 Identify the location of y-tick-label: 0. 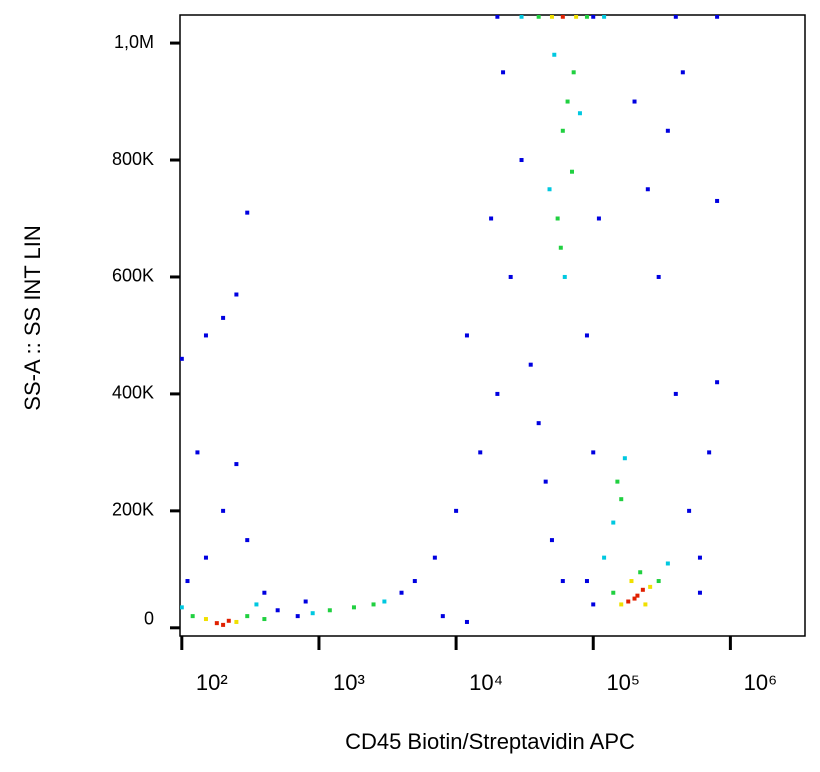
(149, 619).